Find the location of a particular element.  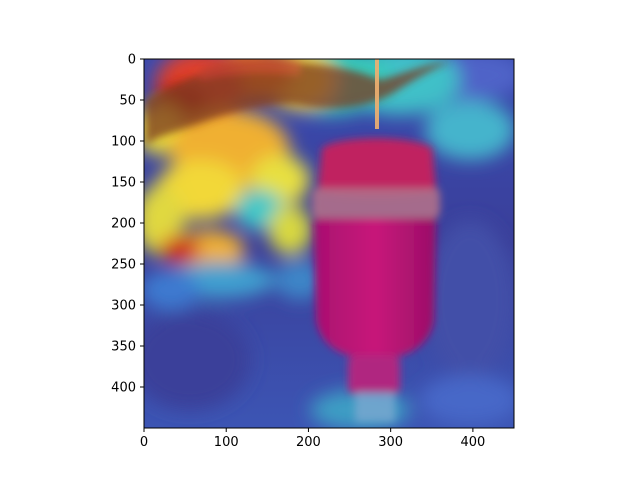

bird-shape is located at coordinates (298, 102).